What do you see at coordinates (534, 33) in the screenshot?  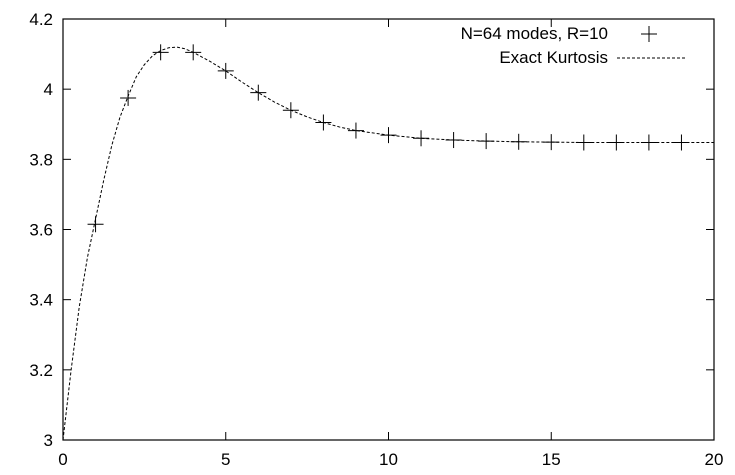 I see `legend-label-simulation: N=64 modes, R=10` at bounding box center [534, 33].